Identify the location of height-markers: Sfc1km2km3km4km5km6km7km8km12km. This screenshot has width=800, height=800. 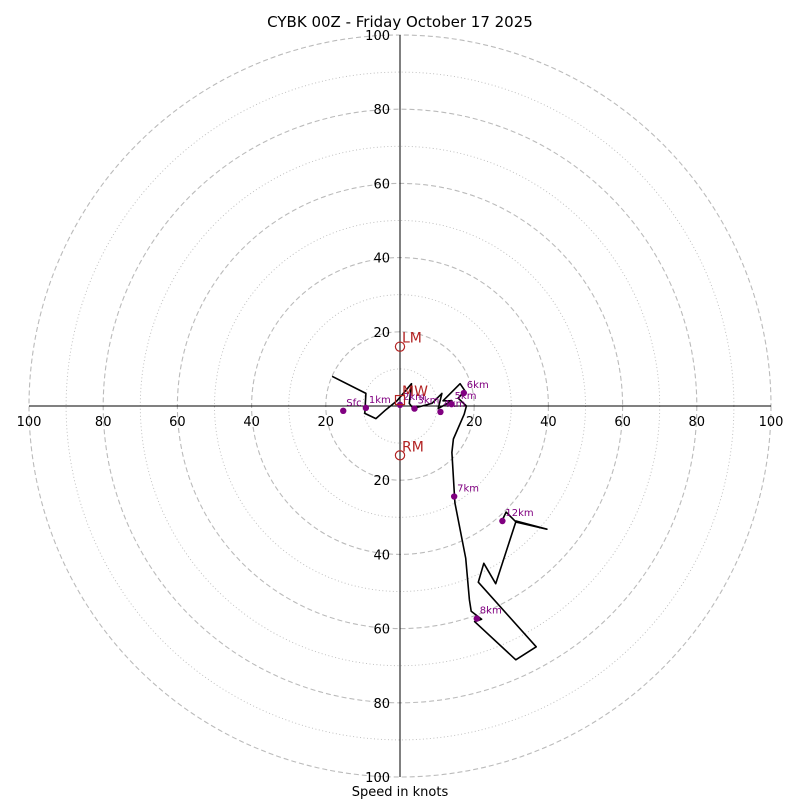
(437, 501).